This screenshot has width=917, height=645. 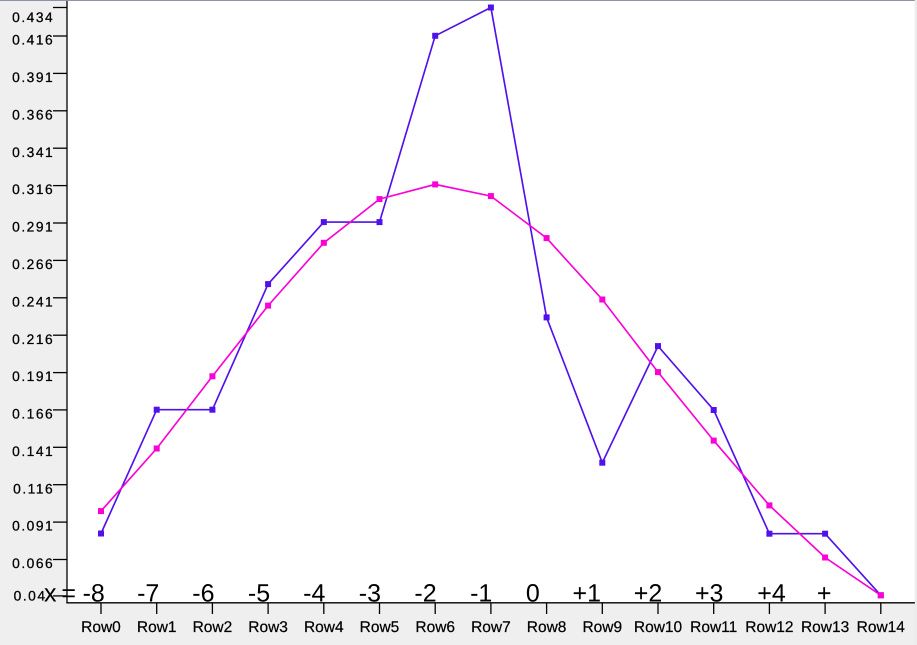 What do you see at coordinates (769, 627) in the screenshot?
I see `svg-text: Row12` at bounding box center [769, 627].